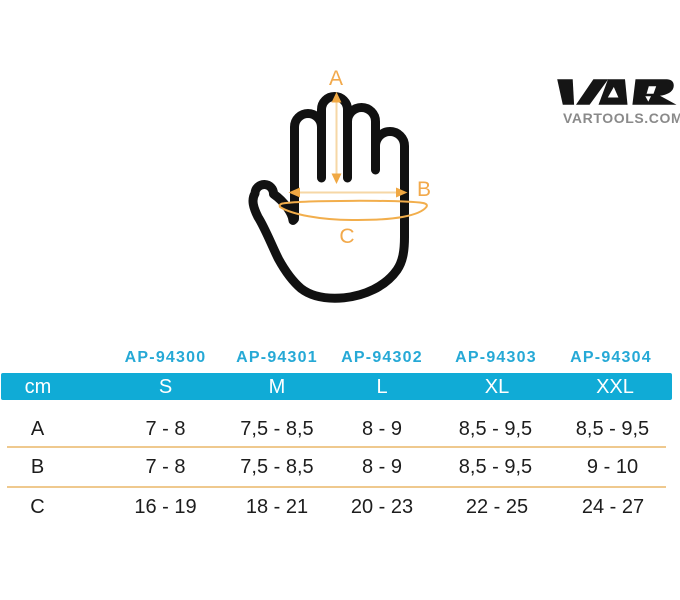 The width and height of the screenshot is (680, 600). I want to click on svg-text: B, so click(424, 189).